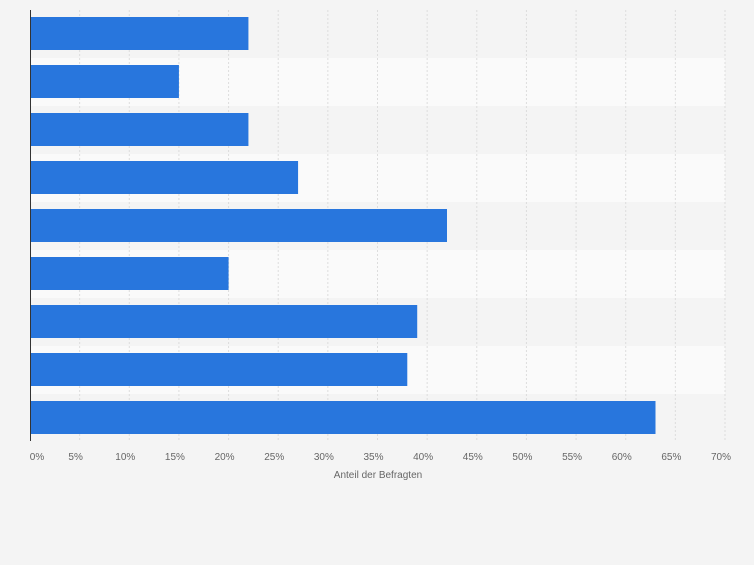  What do you see at coordinates (37, 457) in the screenshot?
I see `x-tick-label: 0%` at bounding box center [37, 457].